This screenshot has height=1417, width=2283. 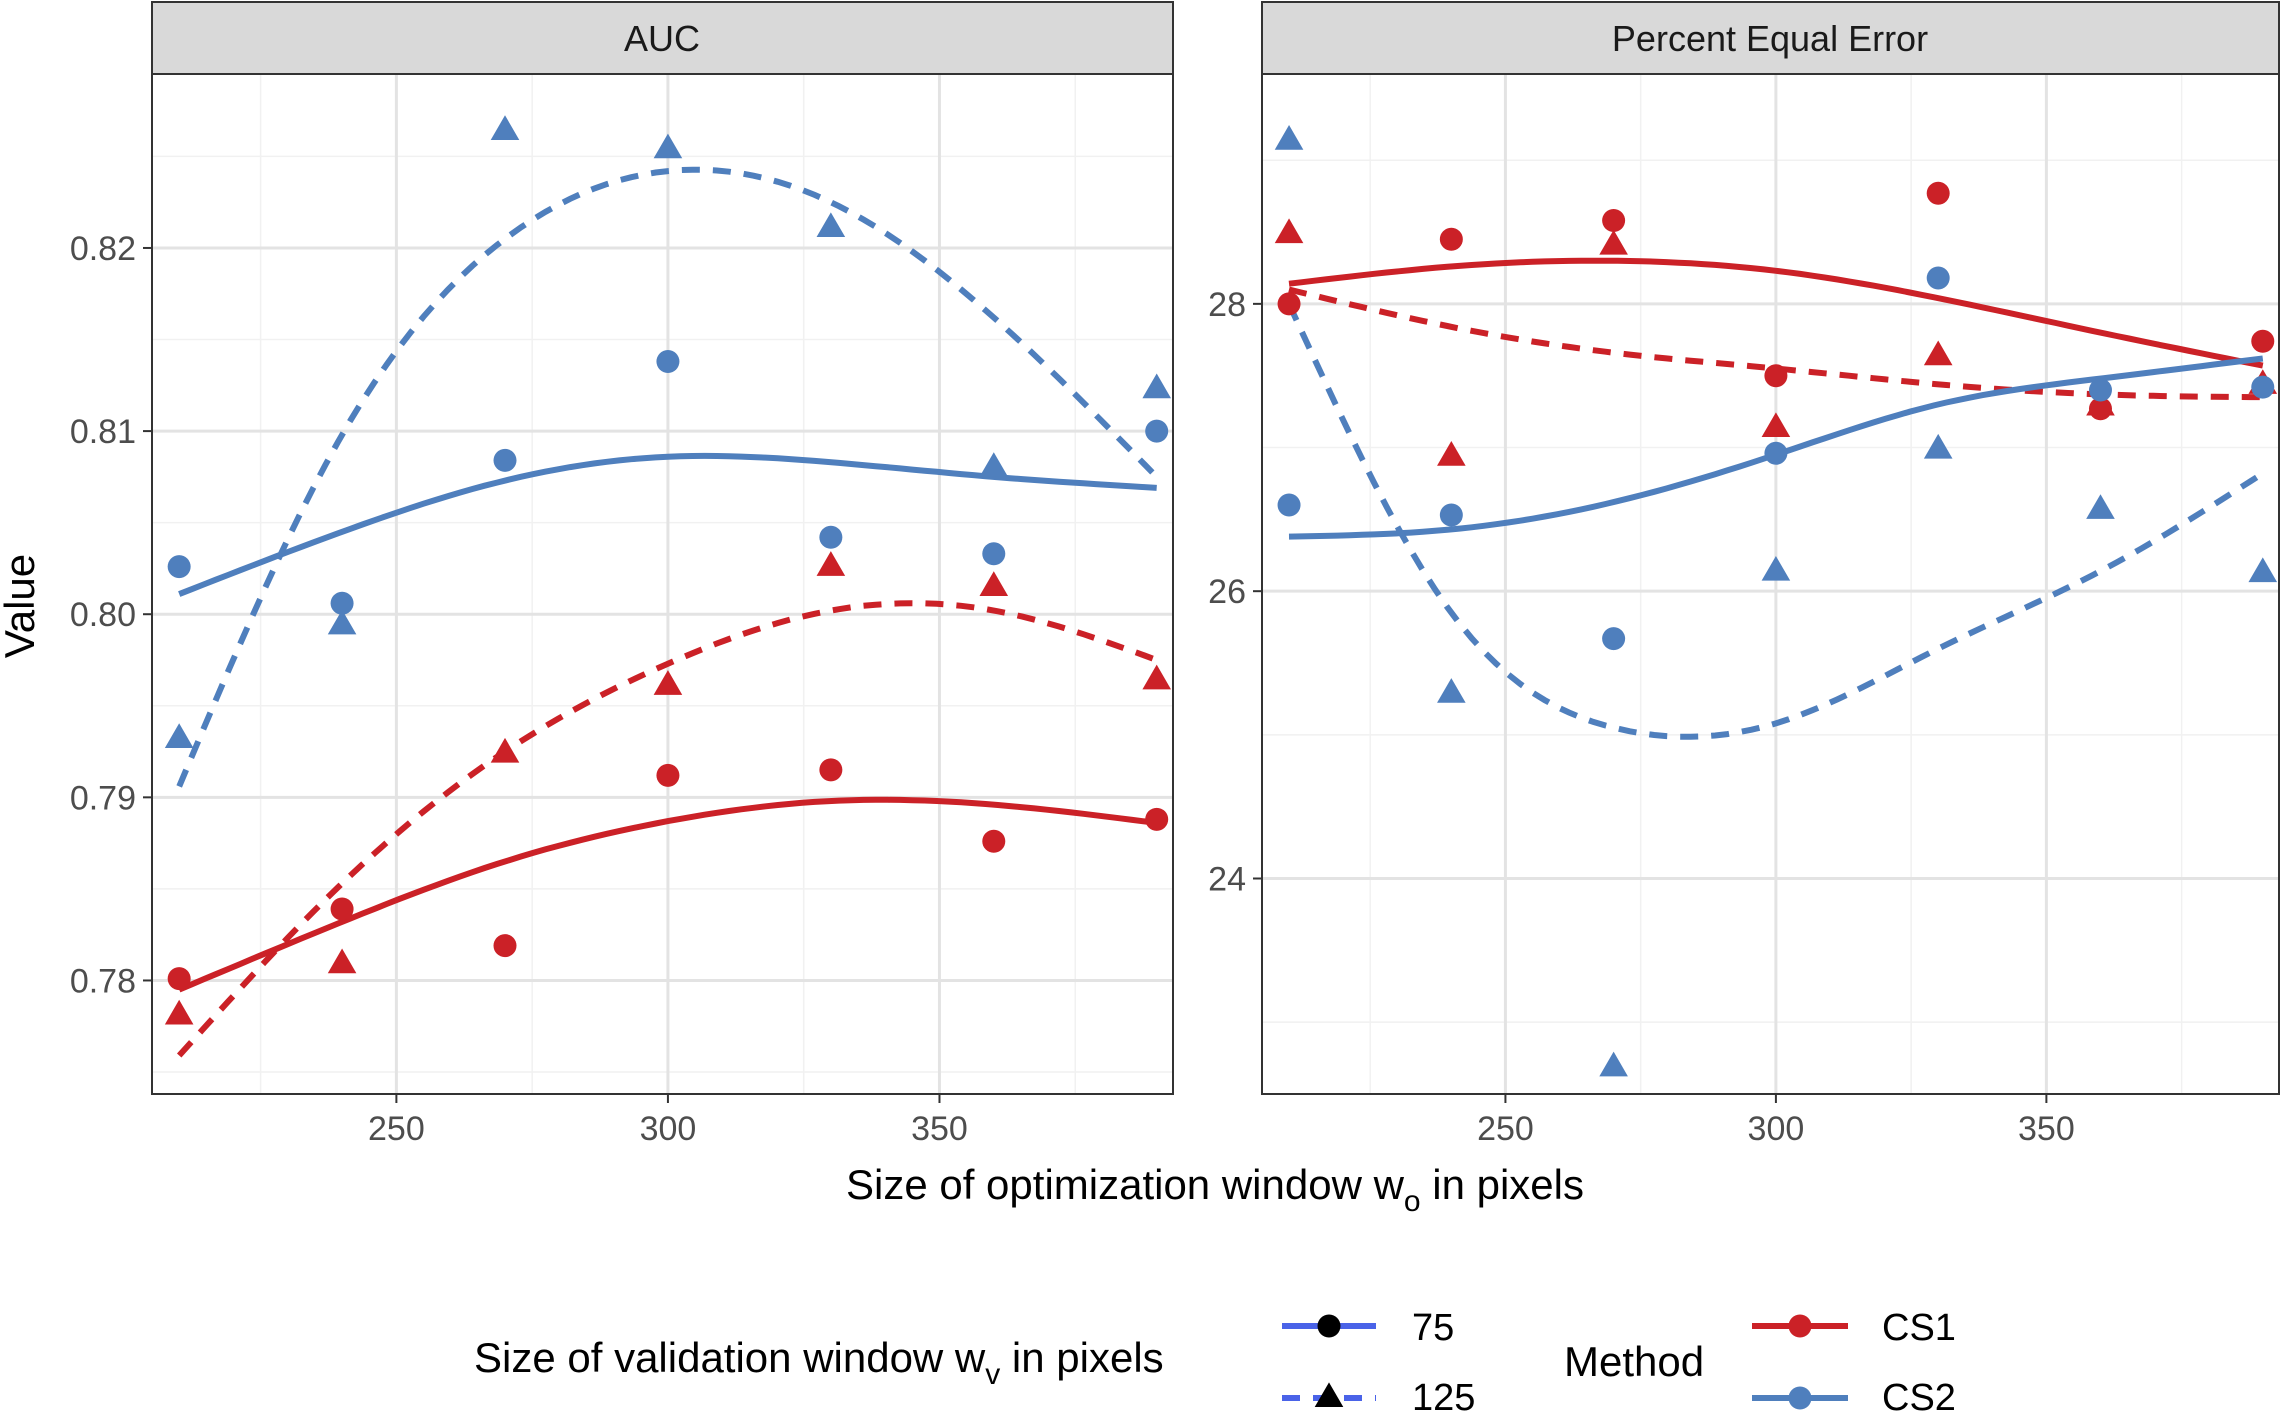 I want to click on y-tick-label: 0.80, so click(x=103, y=615).